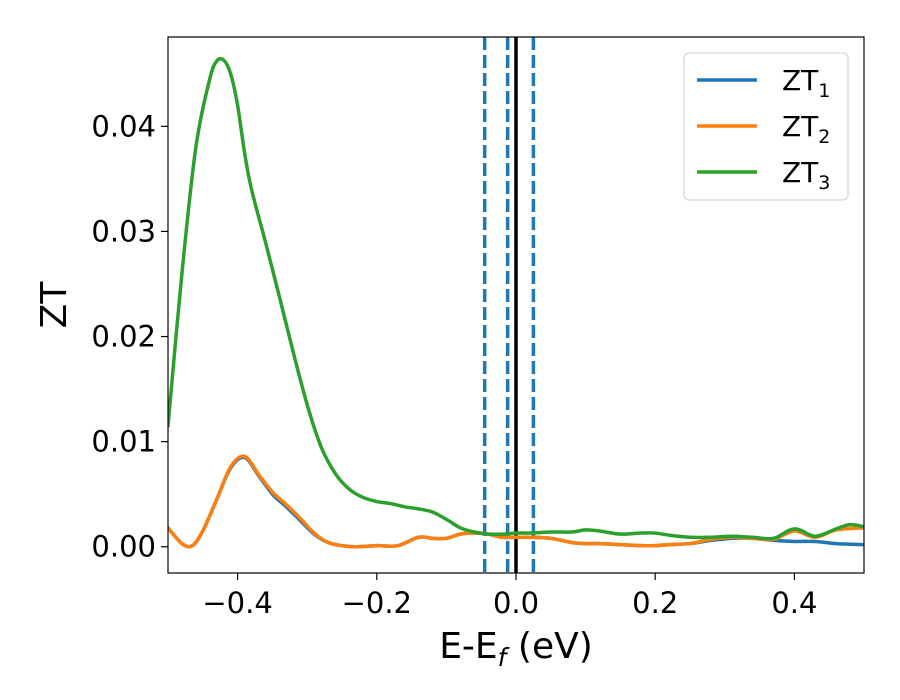  What do you see at coordinates (824, 183) in the screenshot?
I see `legend-label-subscript: 3` at bounding box center [824, 183].